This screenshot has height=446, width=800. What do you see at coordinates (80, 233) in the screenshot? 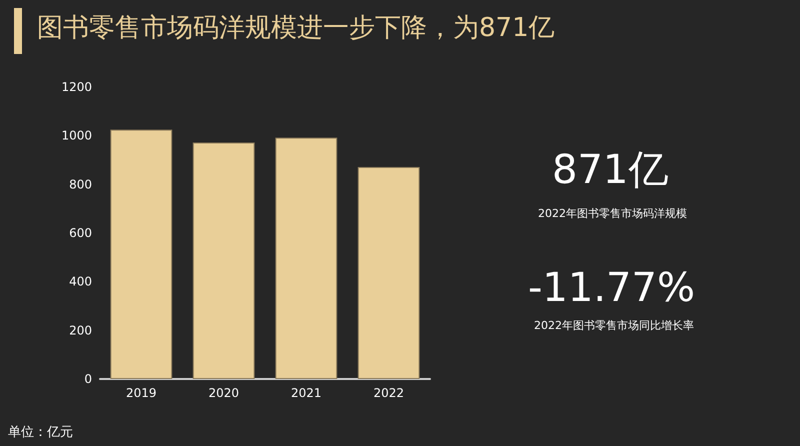
I see `y-tick-label: 600` at bounding box center [80, 233].